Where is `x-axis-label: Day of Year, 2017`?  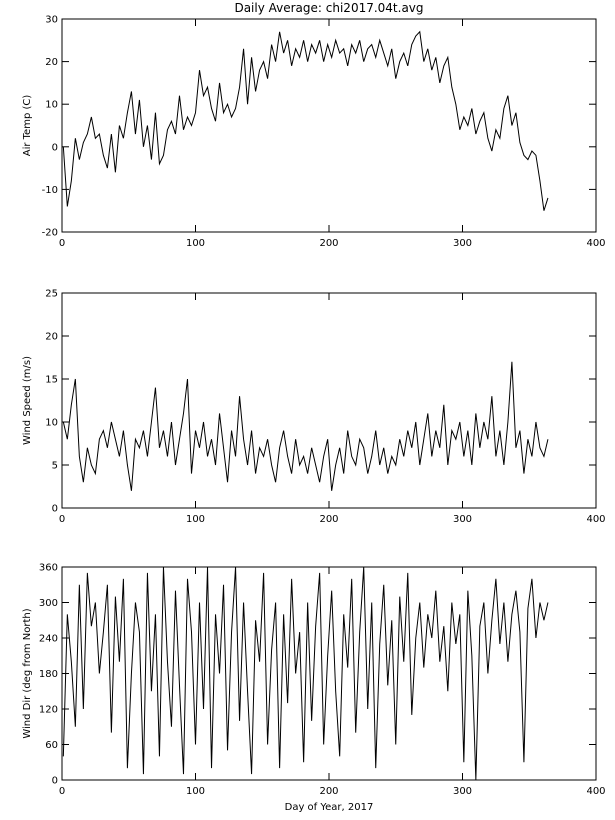
x-axis-label: Day of Year, 2017 is located at coordinates (329, 807).